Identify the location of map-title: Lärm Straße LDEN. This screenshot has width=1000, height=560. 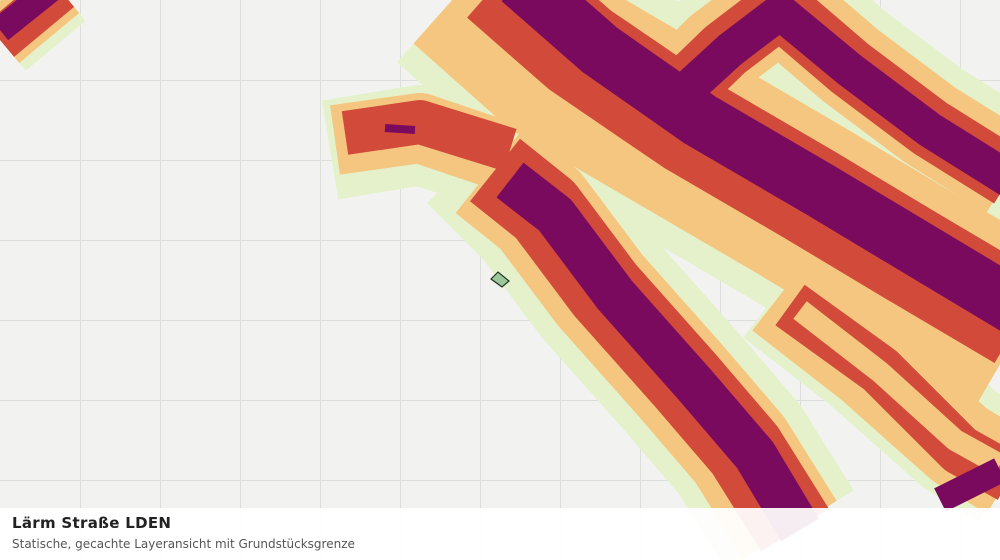
(92, 523).